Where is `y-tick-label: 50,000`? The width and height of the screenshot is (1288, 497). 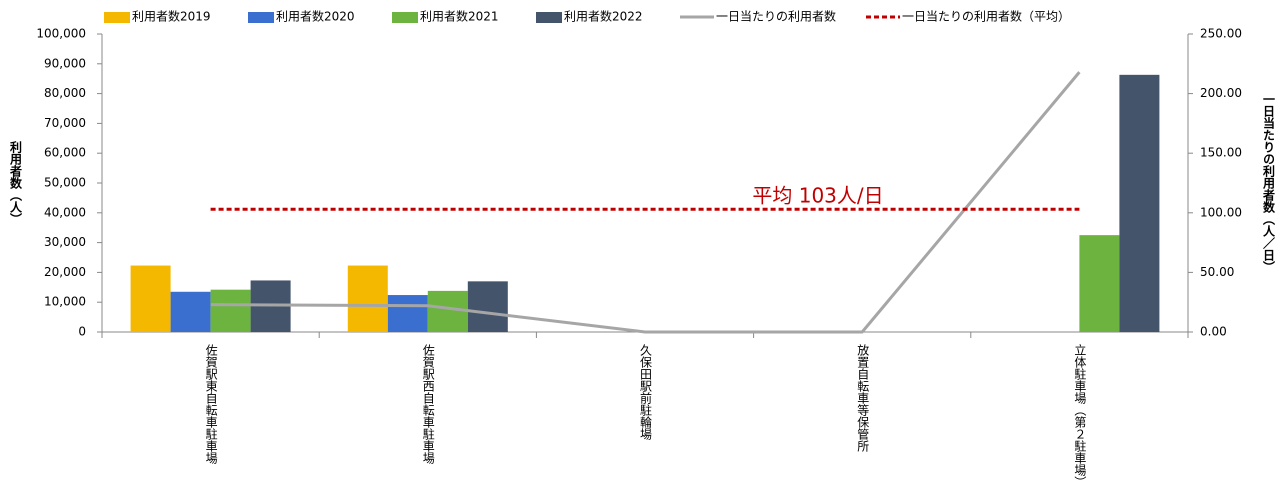
y-tick-label: 50,000 is located at coordinates (65, 183).